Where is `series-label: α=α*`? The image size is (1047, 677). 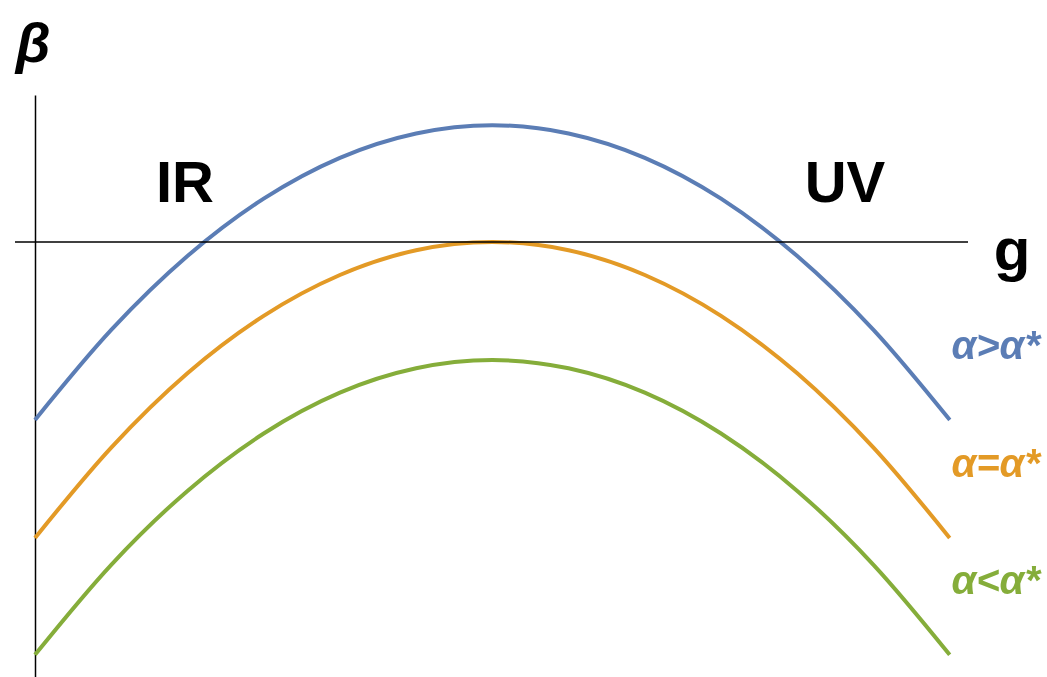
series-label: α=α* is located at coordinates (997, 462).